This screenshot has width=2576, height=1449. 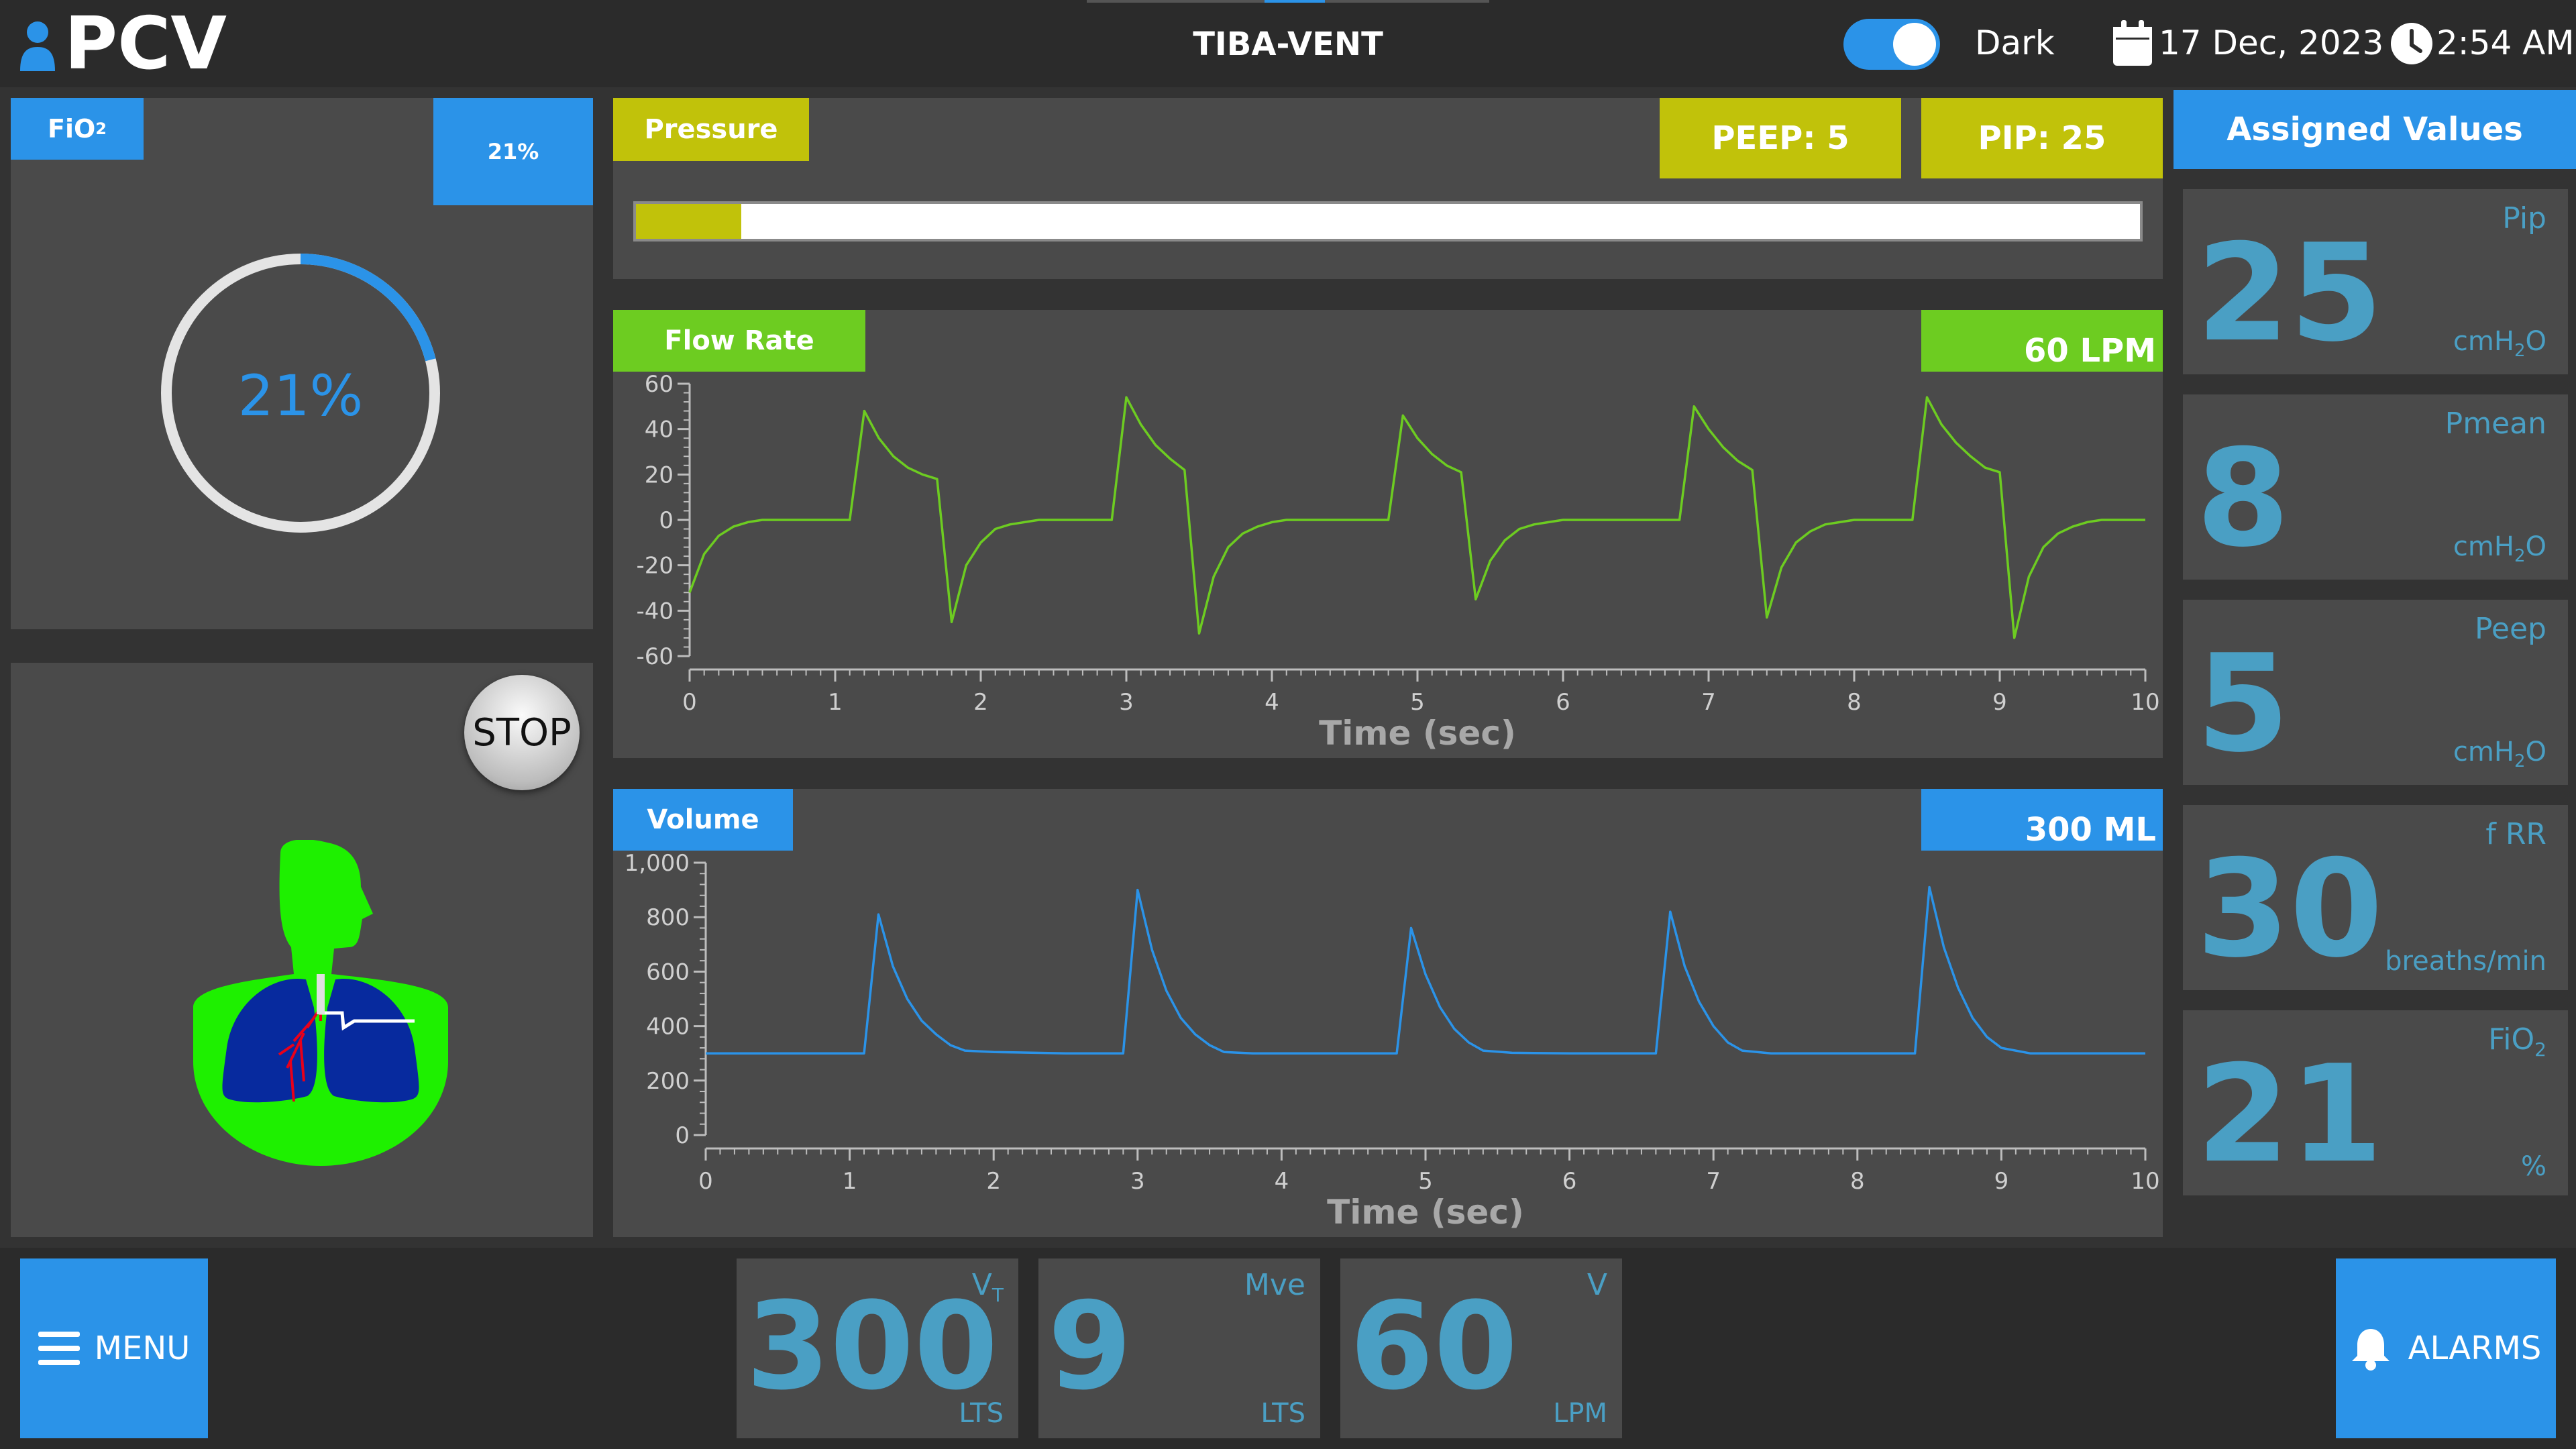 What do you see at coordinates (1708, 702) in the screenshot?
I see `flow-chart-x-tick-label: 7` at bounding box center [1708, 702].